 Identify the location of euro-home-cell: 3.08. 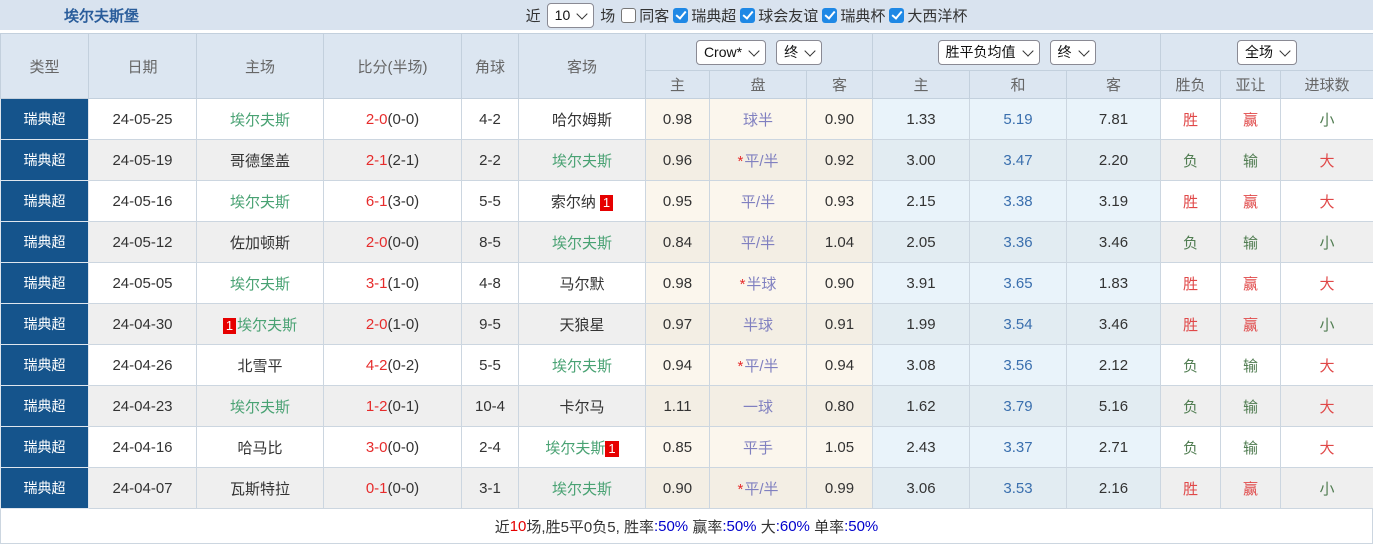
(921, 365).